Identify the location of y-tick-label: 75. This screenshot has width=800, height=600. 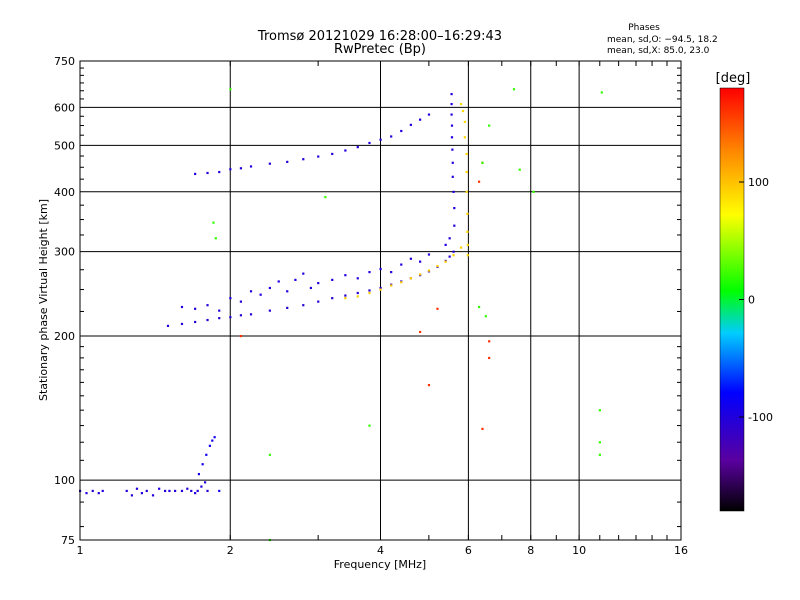
(68, 540).